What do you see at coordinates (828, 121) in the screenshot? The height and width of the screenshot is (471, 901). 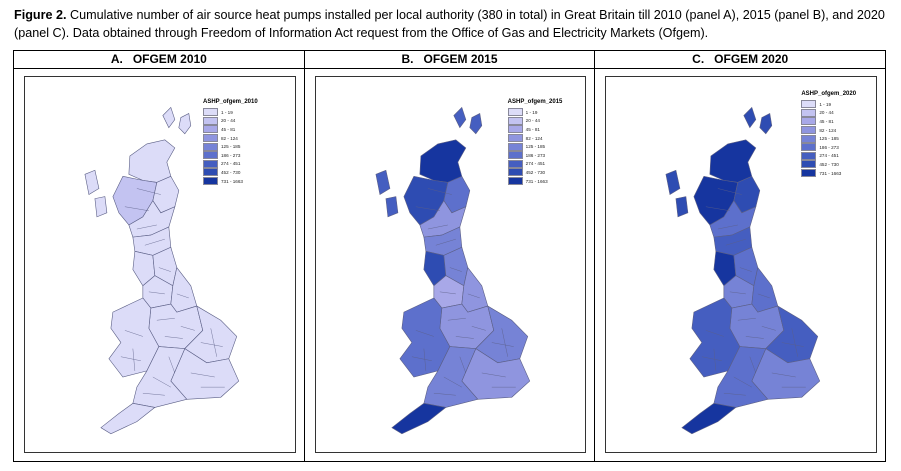 I see `legend-item: 45 - 81` at bounding box center [828, 121].